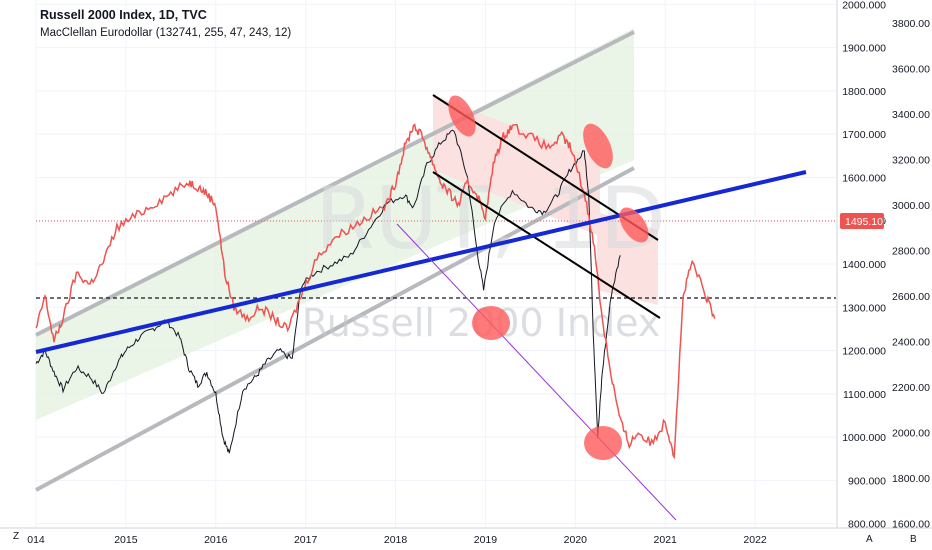 The image size is (932, 550). What do you see at coordinates (869, 539) in the screenshot?
I see `auto-scale-button: A` at bounding box center [869, 539].